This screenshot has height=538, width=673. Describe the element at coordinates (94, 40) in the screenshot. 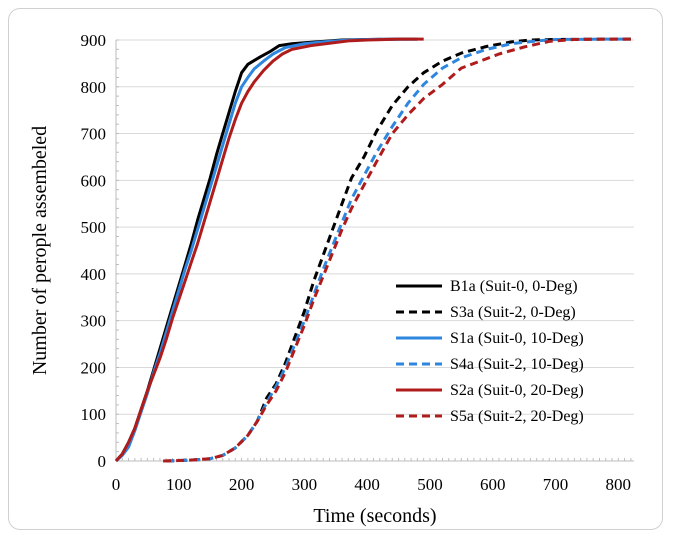

I see `y-tick-label: 900` at that location.